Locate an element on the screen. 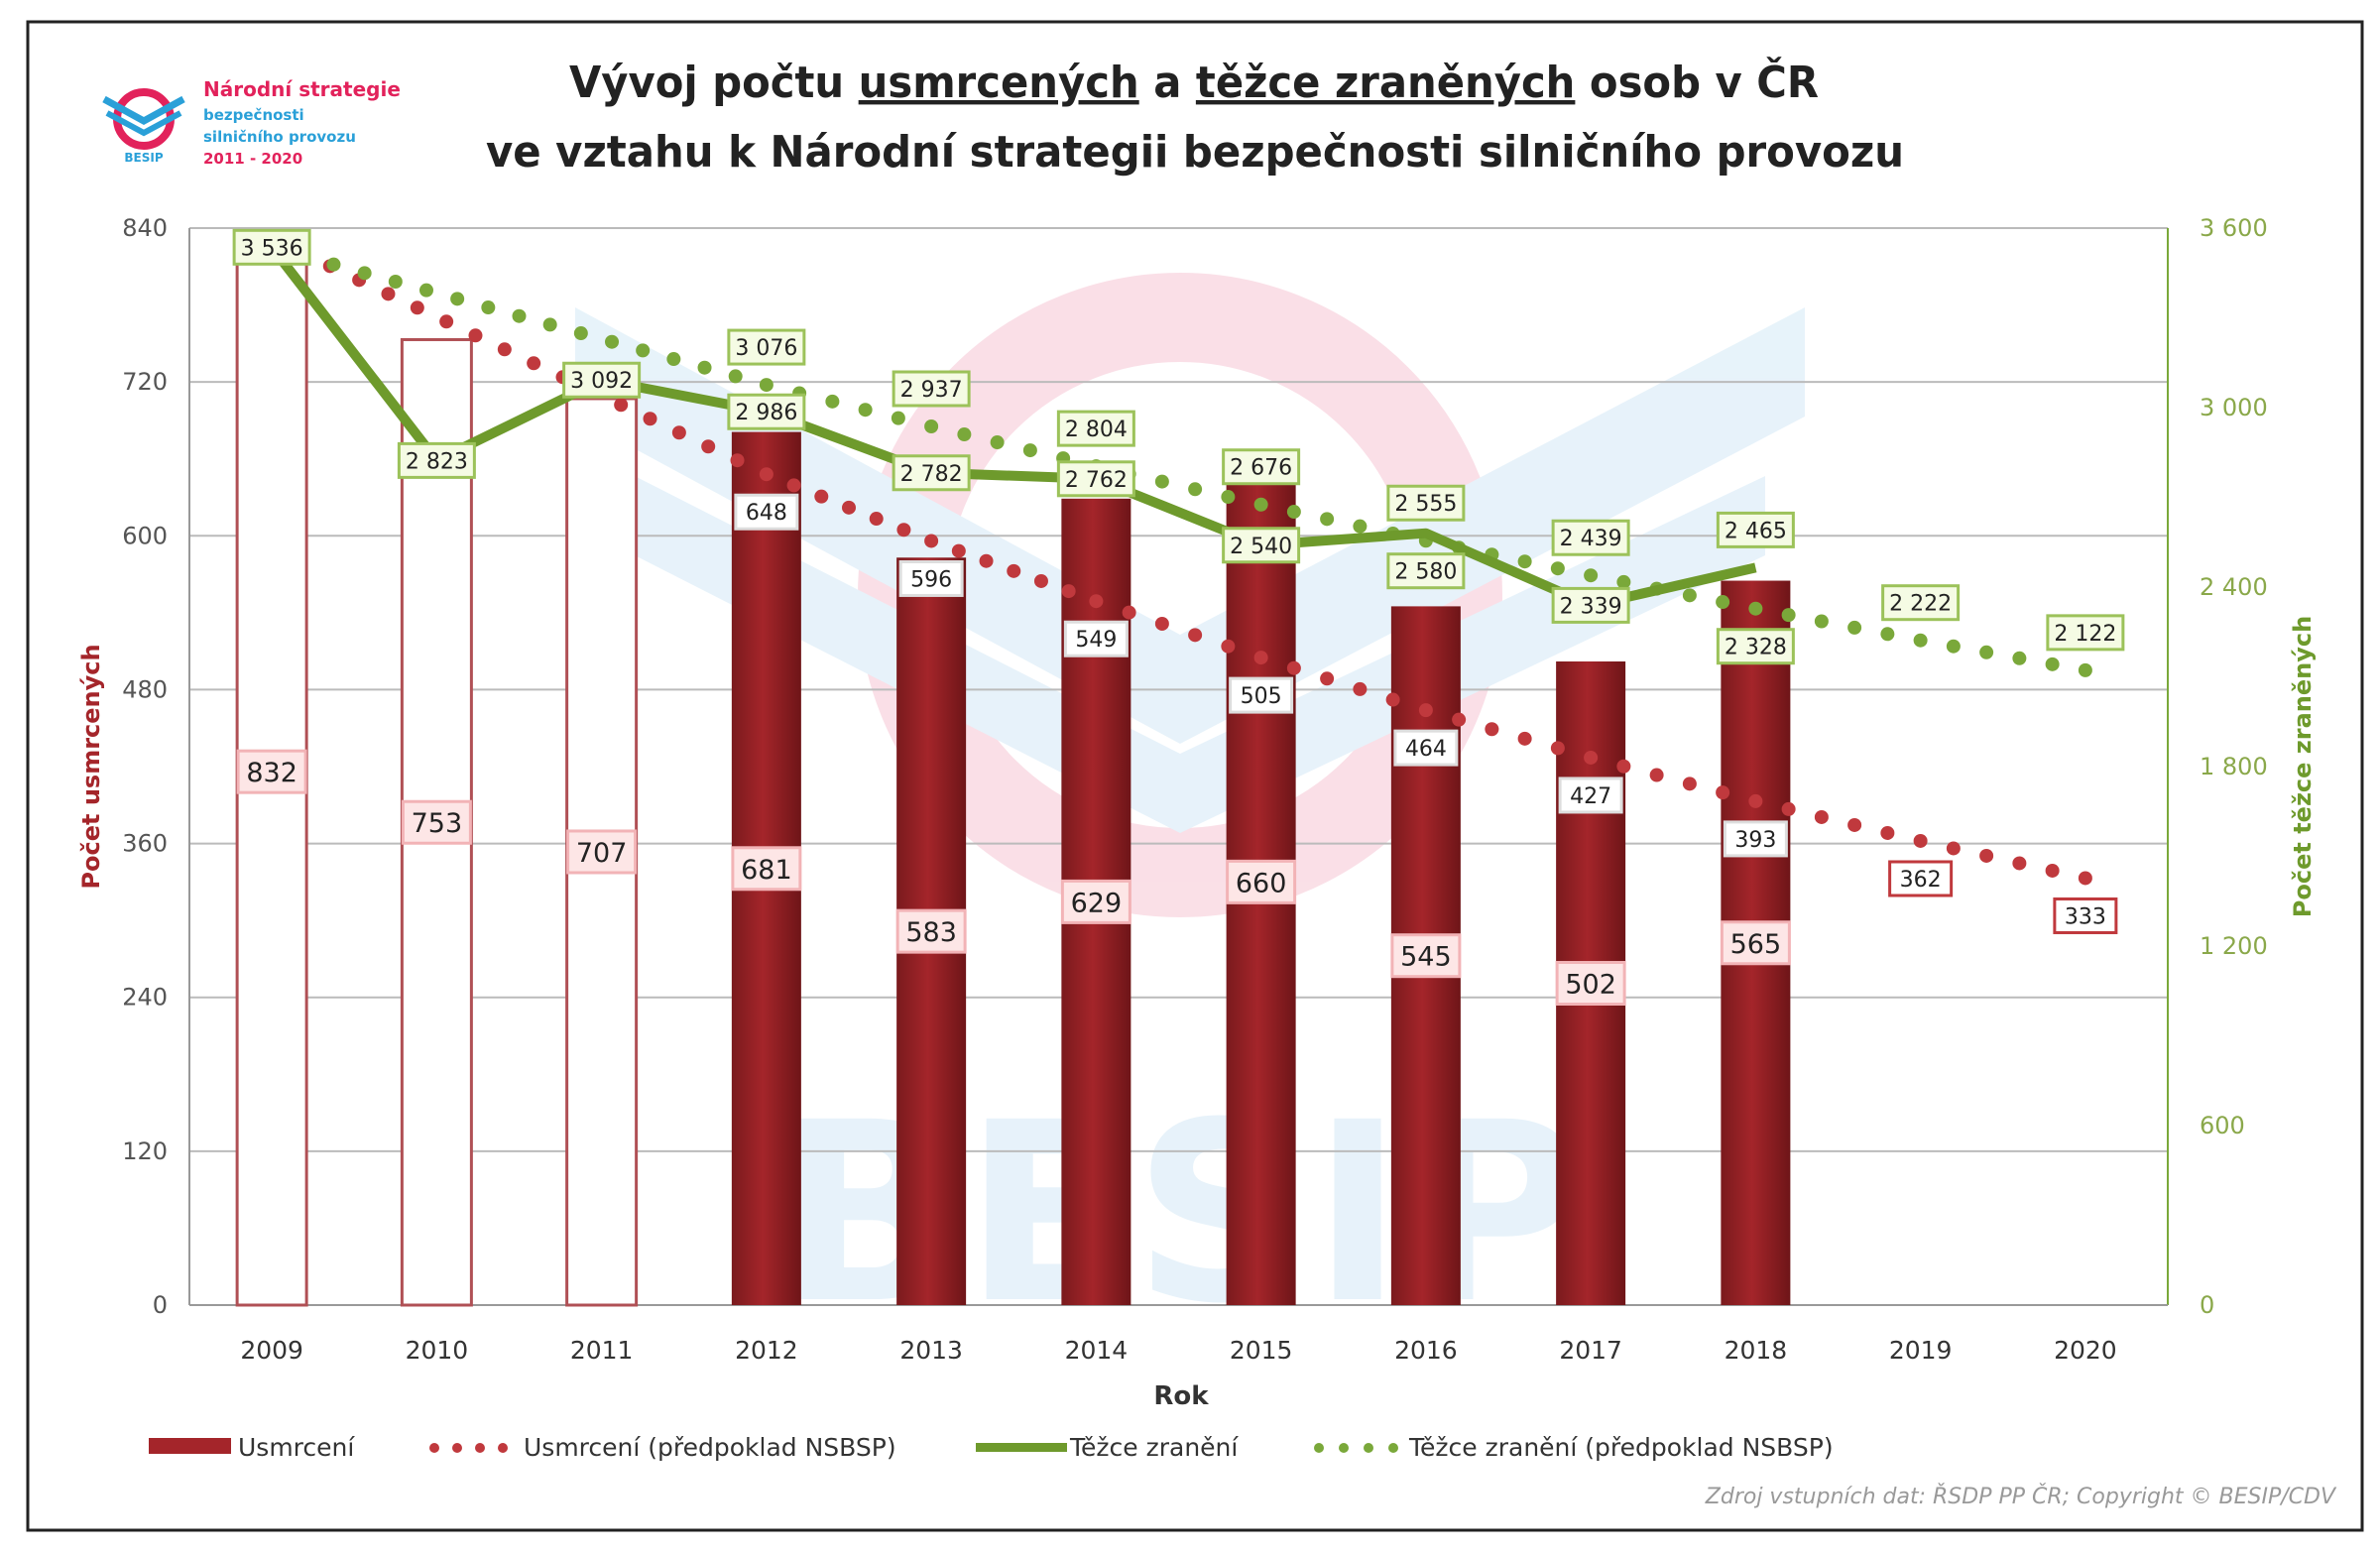 This screenshot has width=2380, height=1554. tezce-zraneni-label: 2 540 is located at coordinates (1261, 545).